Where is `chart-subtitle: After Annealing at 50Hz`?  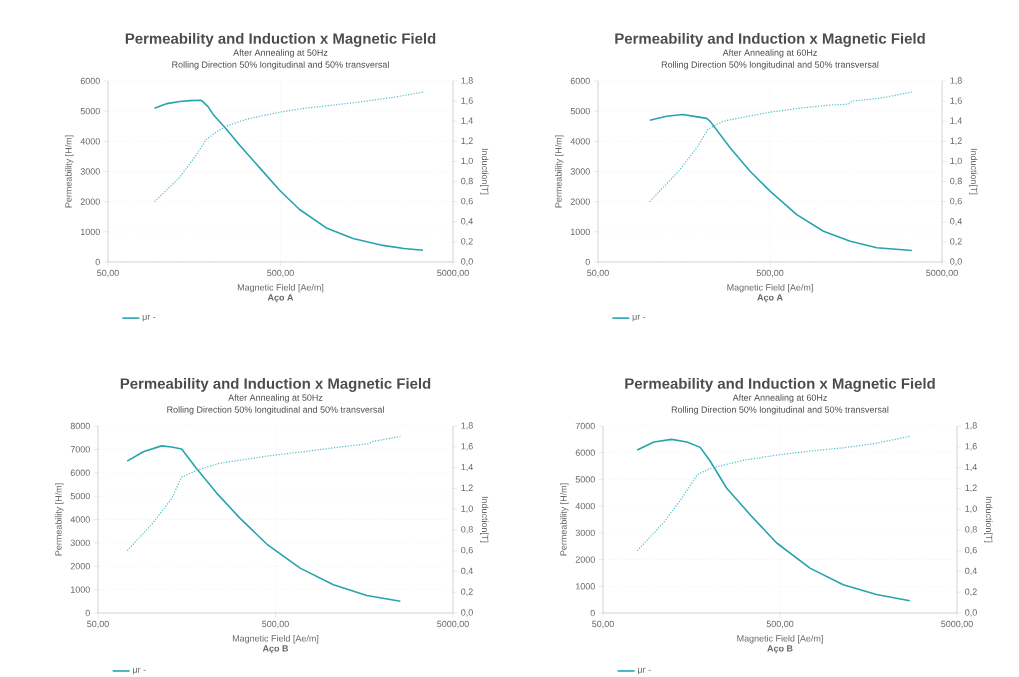
chart-subtitle: After Annealing at 50Hz is located at coordinates (275, 398).